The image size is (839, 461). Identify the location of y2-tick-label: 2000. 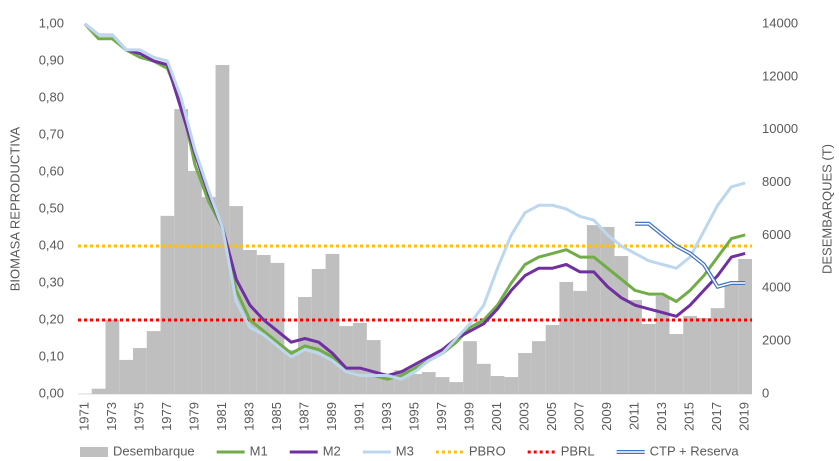
(776, 340).